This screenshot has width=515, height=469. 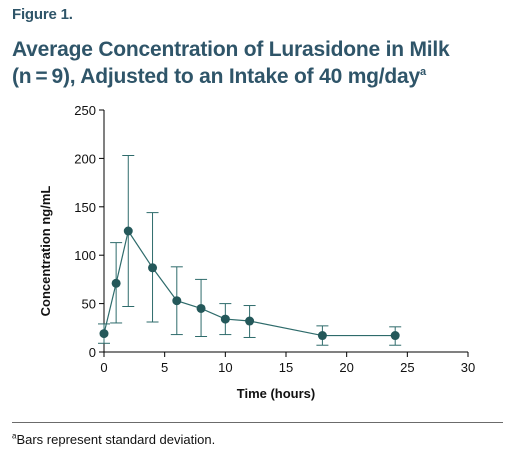 I want to click on footnote-marker: a, so click(x=14, y=436).